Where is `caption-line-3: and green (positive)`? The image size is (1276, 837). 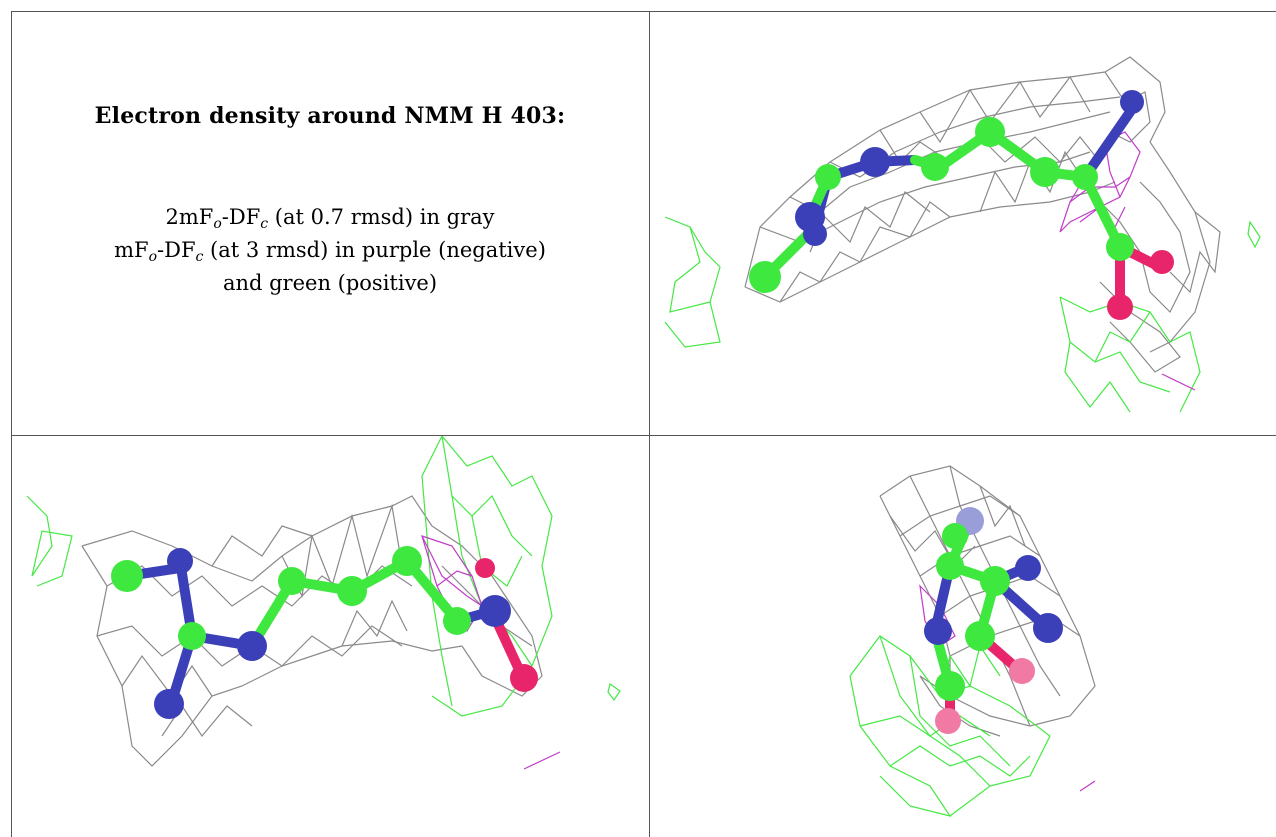
caption-line-3: and green (positive) is located at coordinates (330, 283).